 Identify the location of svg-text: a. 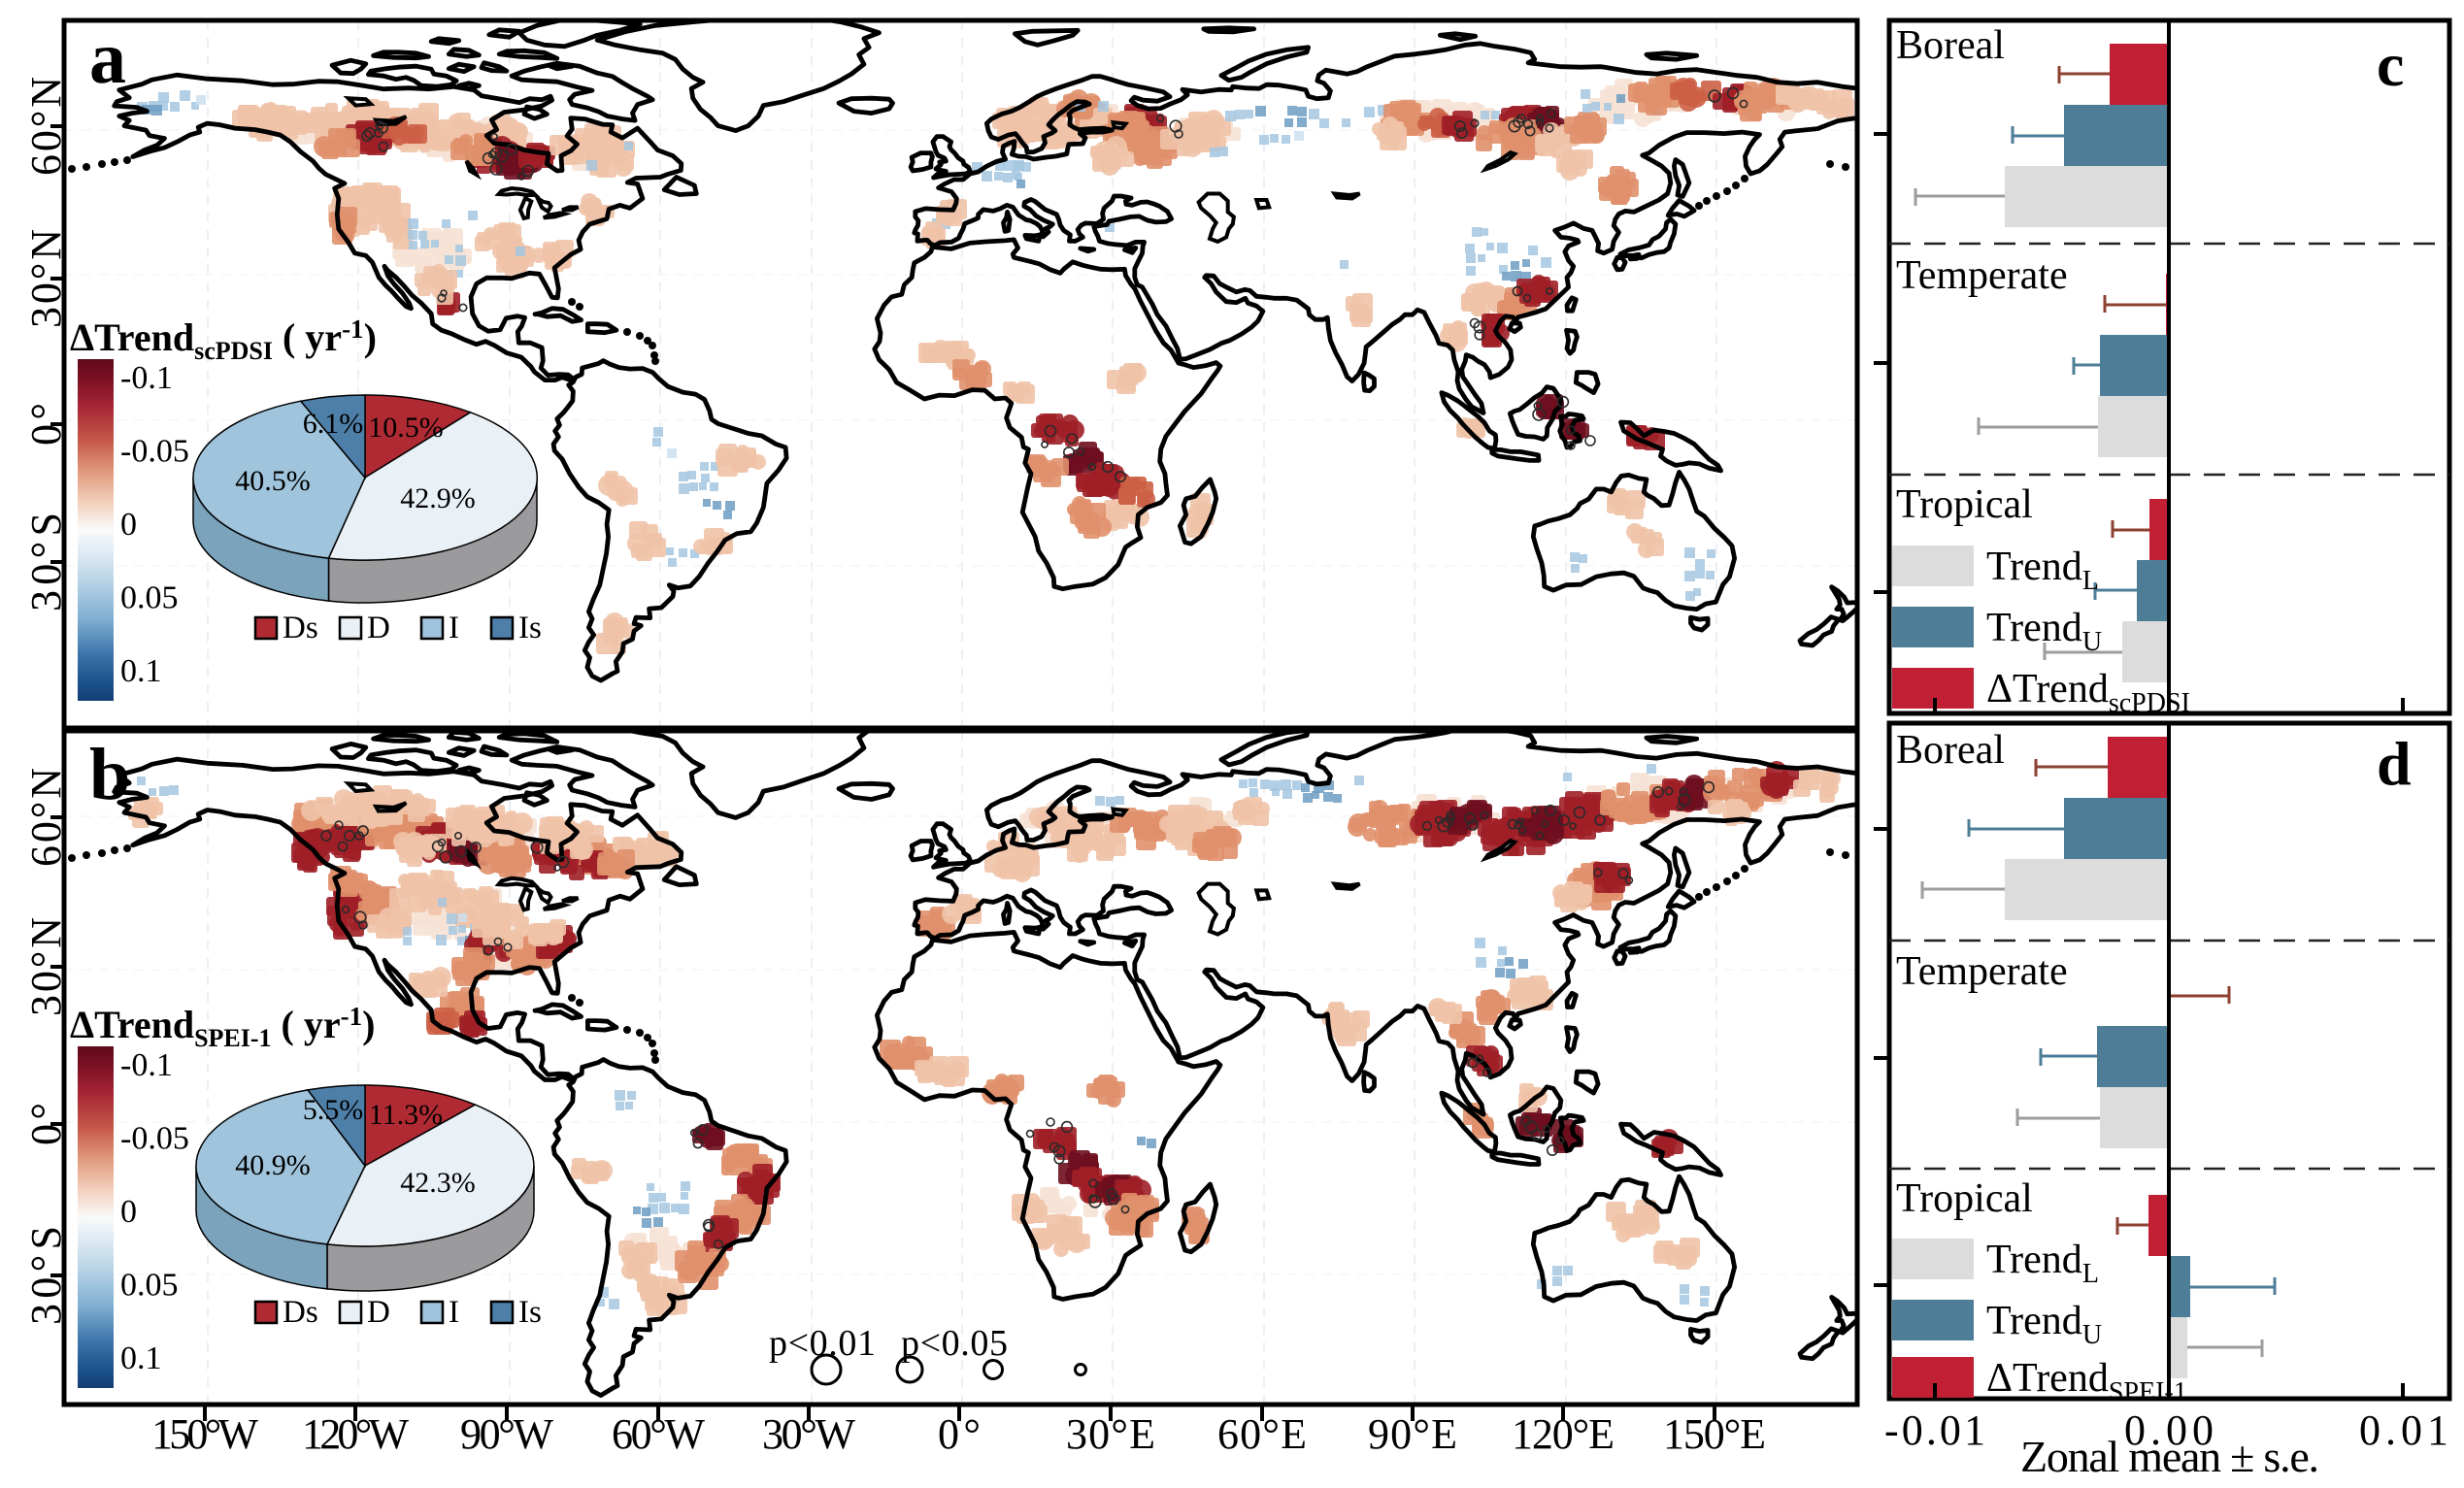
(107, 58).